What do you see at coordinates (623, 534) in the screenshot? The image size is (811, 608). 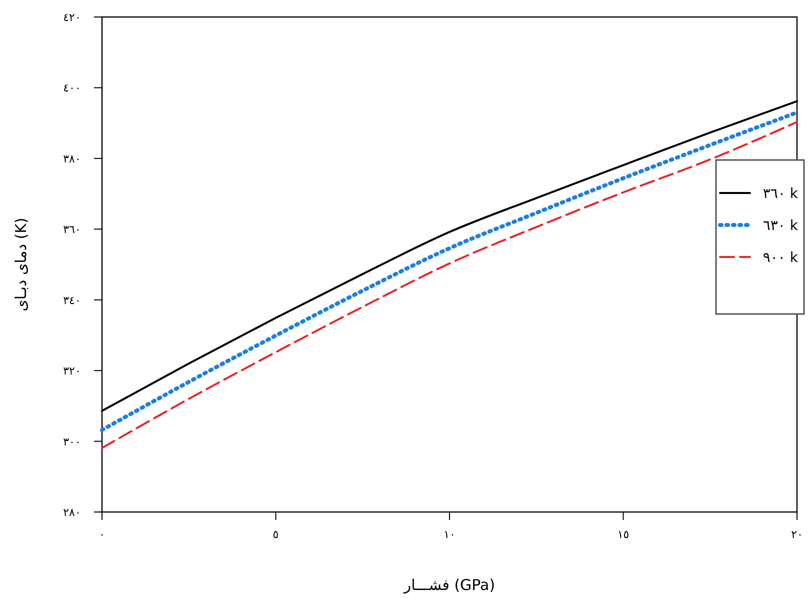 I see `x-tick-label: ١٥` at bounding box center [623, 534].